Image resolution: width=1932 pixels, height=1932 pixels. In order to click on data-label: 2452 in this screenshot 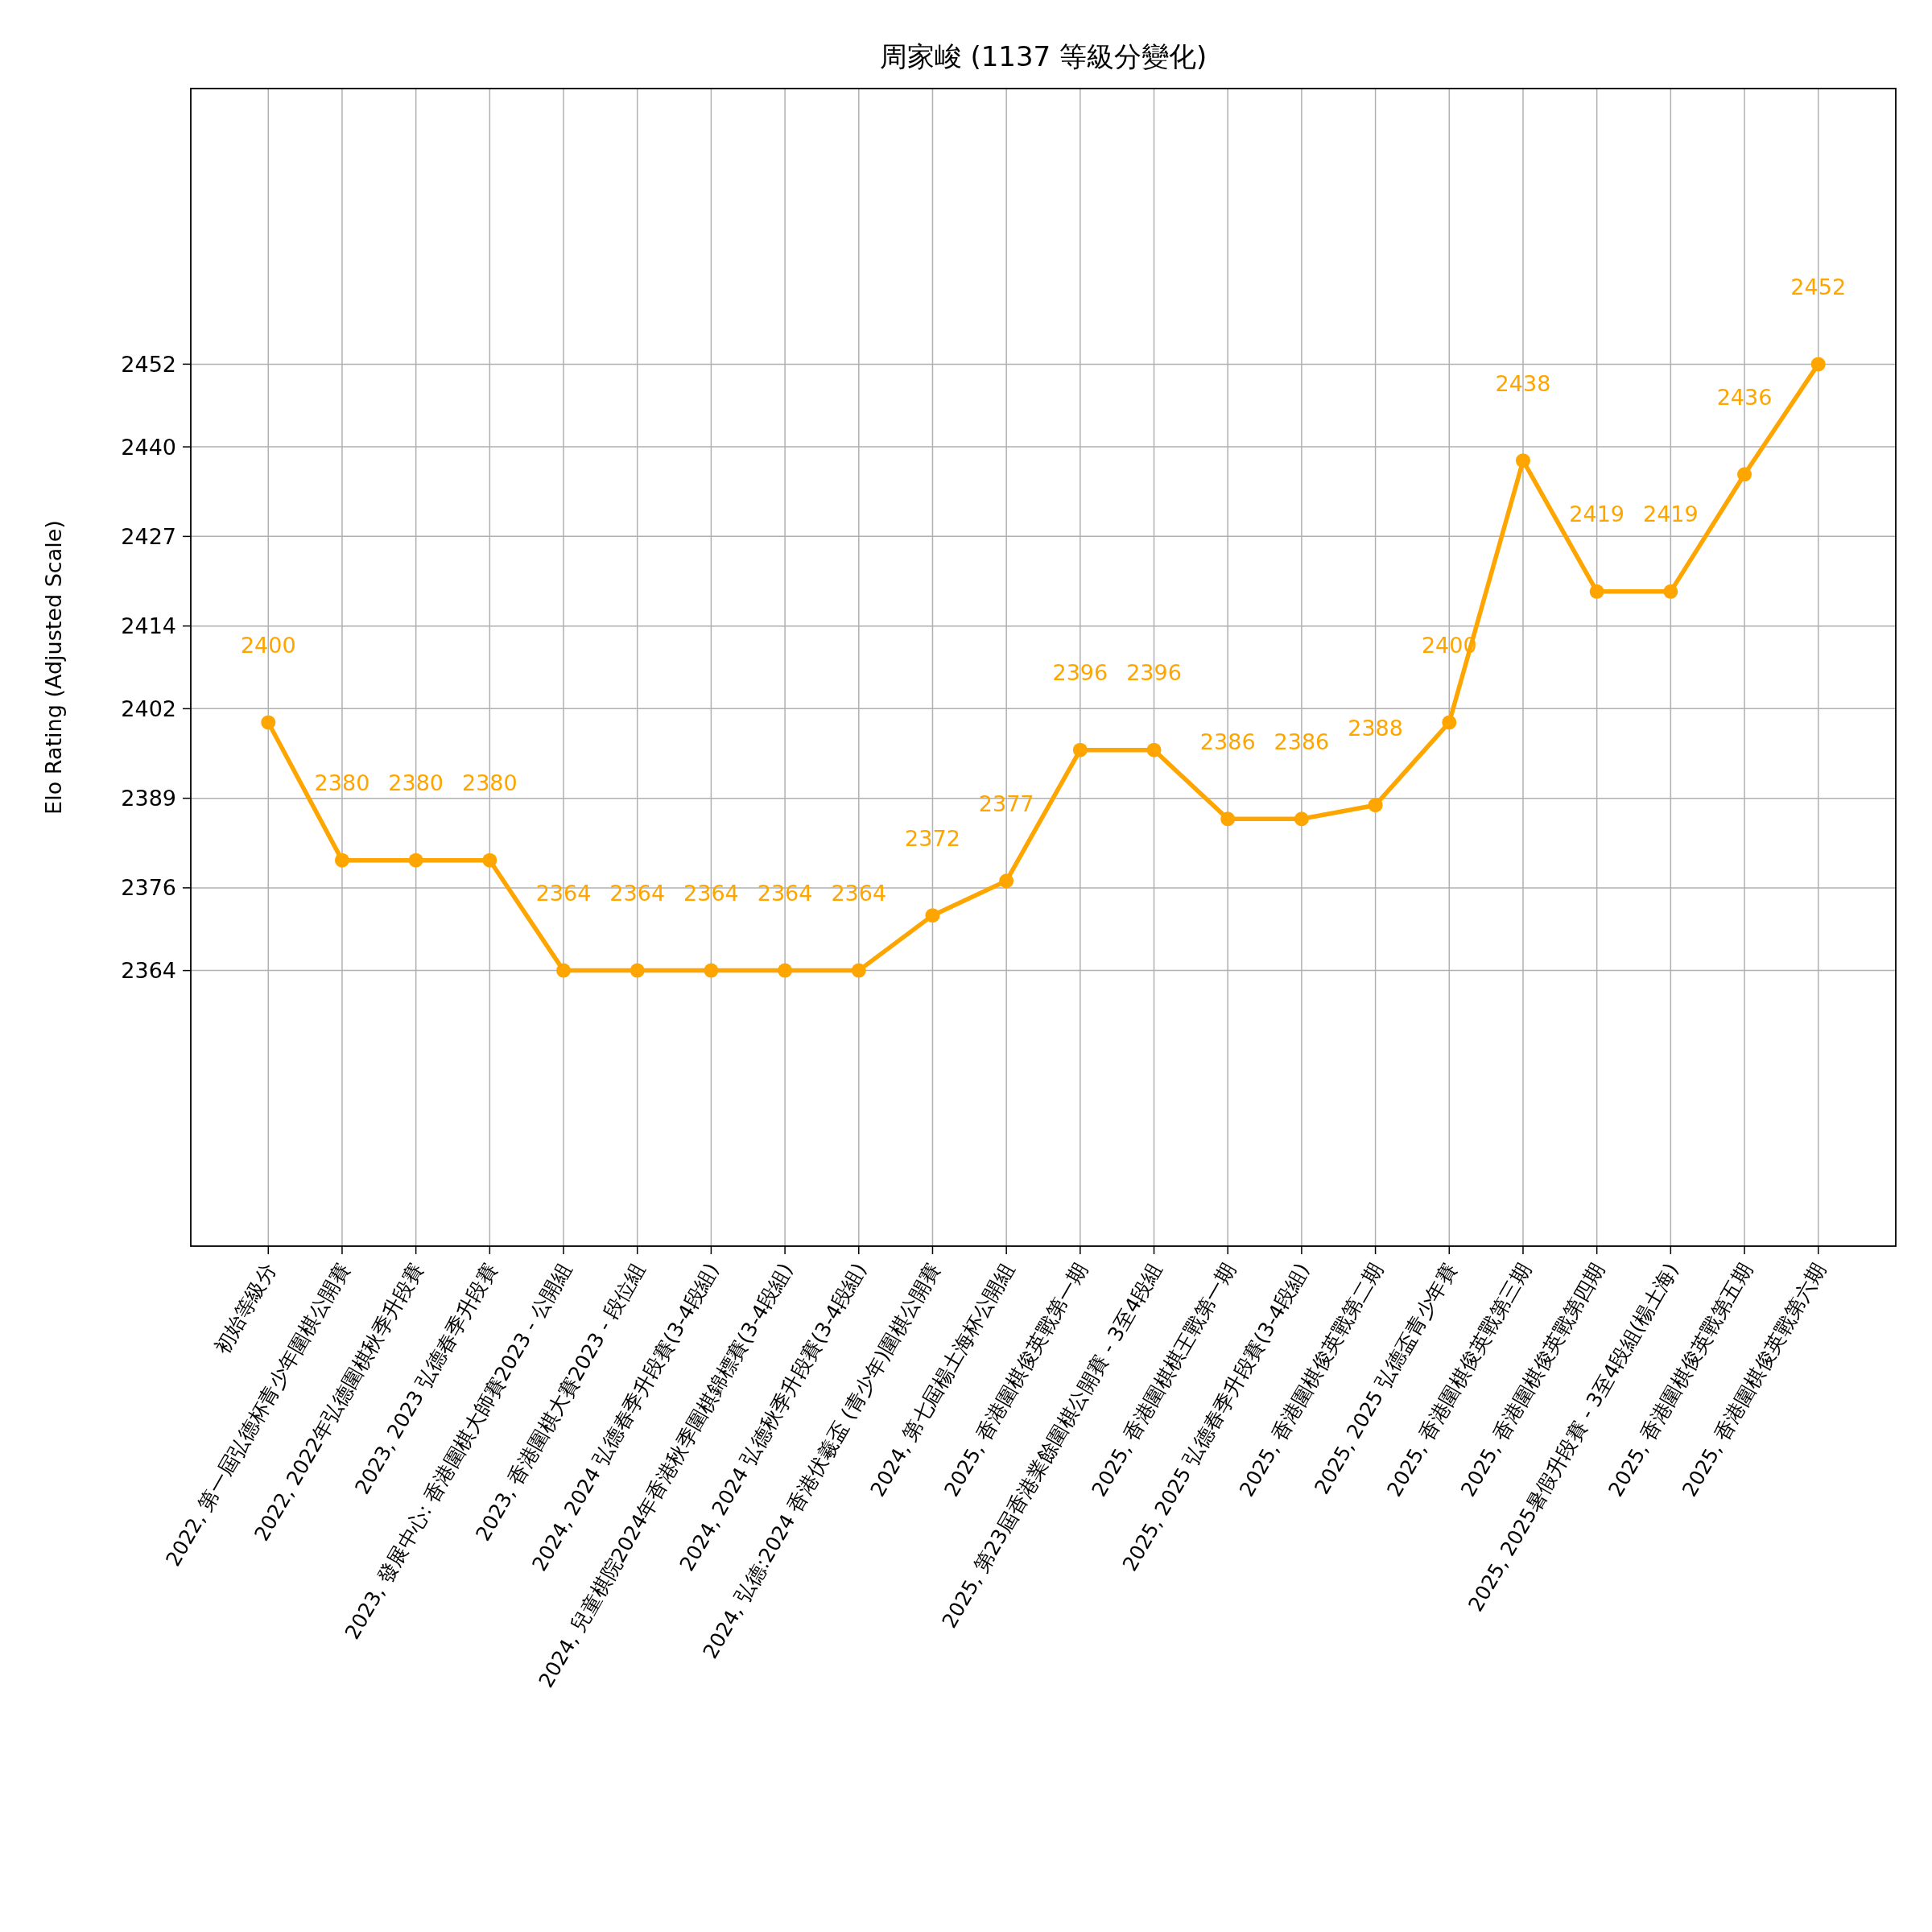, I will do `click(1818, 286)`.